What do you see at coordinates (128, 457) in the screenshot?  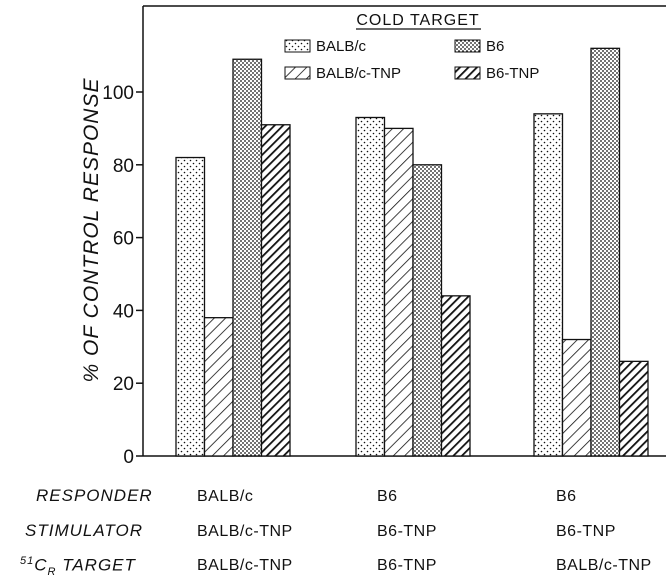 I see `y-tick-label: 0` at bounding box center [128, 457].